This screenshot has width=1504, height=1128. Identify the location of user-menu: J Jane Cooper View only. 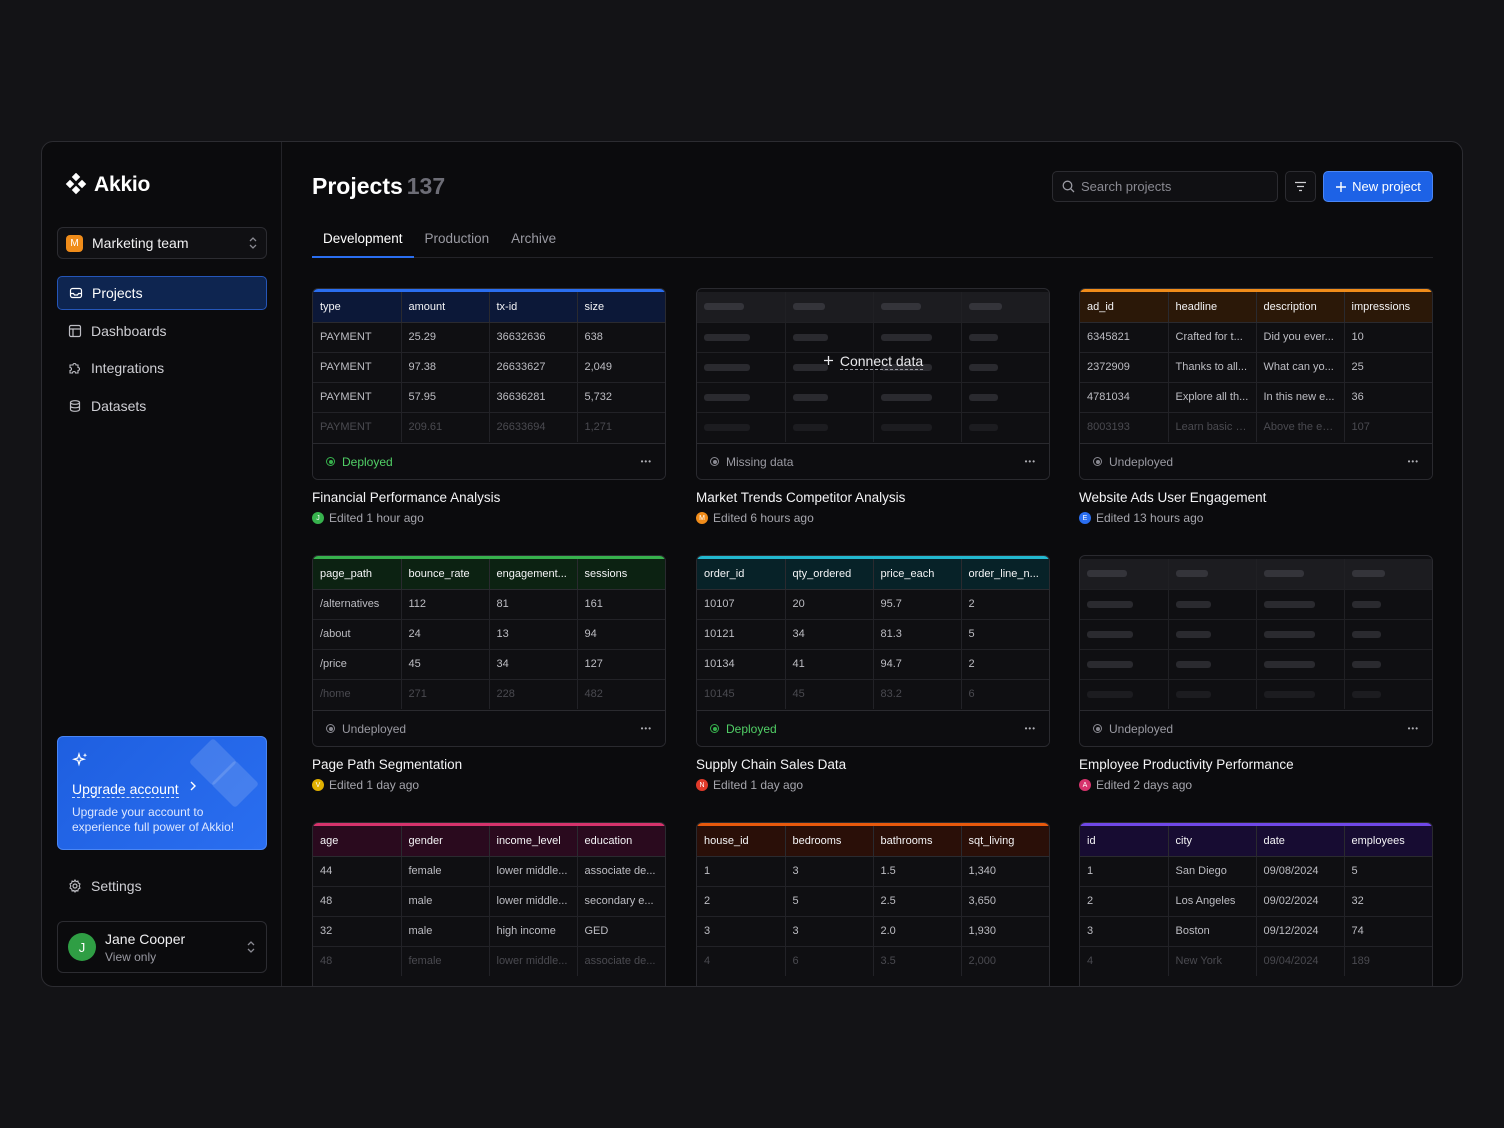
(162, 947).